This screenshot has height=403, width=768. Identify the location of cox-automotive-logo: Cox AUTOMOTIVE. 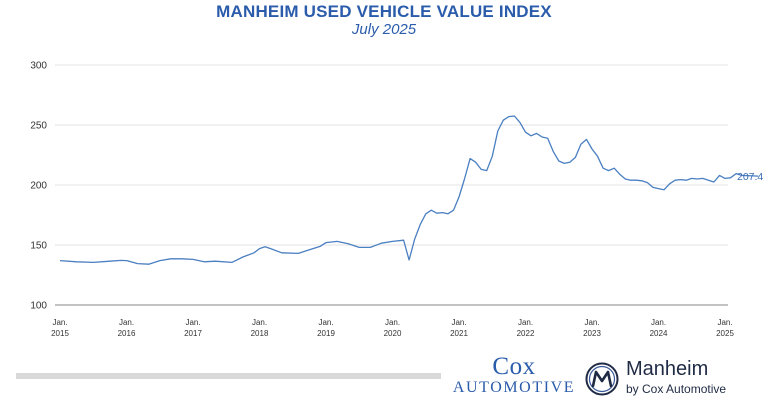
(514, 376).